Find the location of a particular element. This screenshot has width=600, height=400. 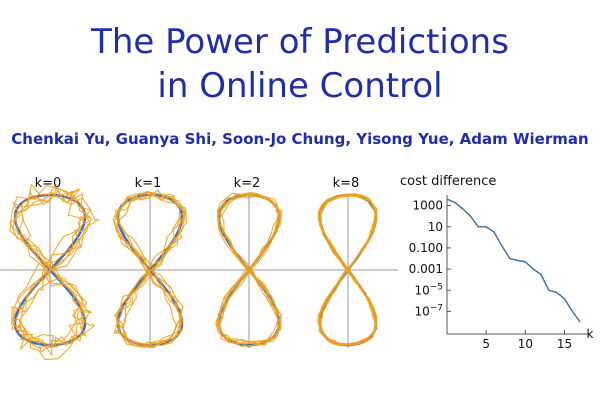

title-line-2: in Online Control is located at coordinates (300, 86).